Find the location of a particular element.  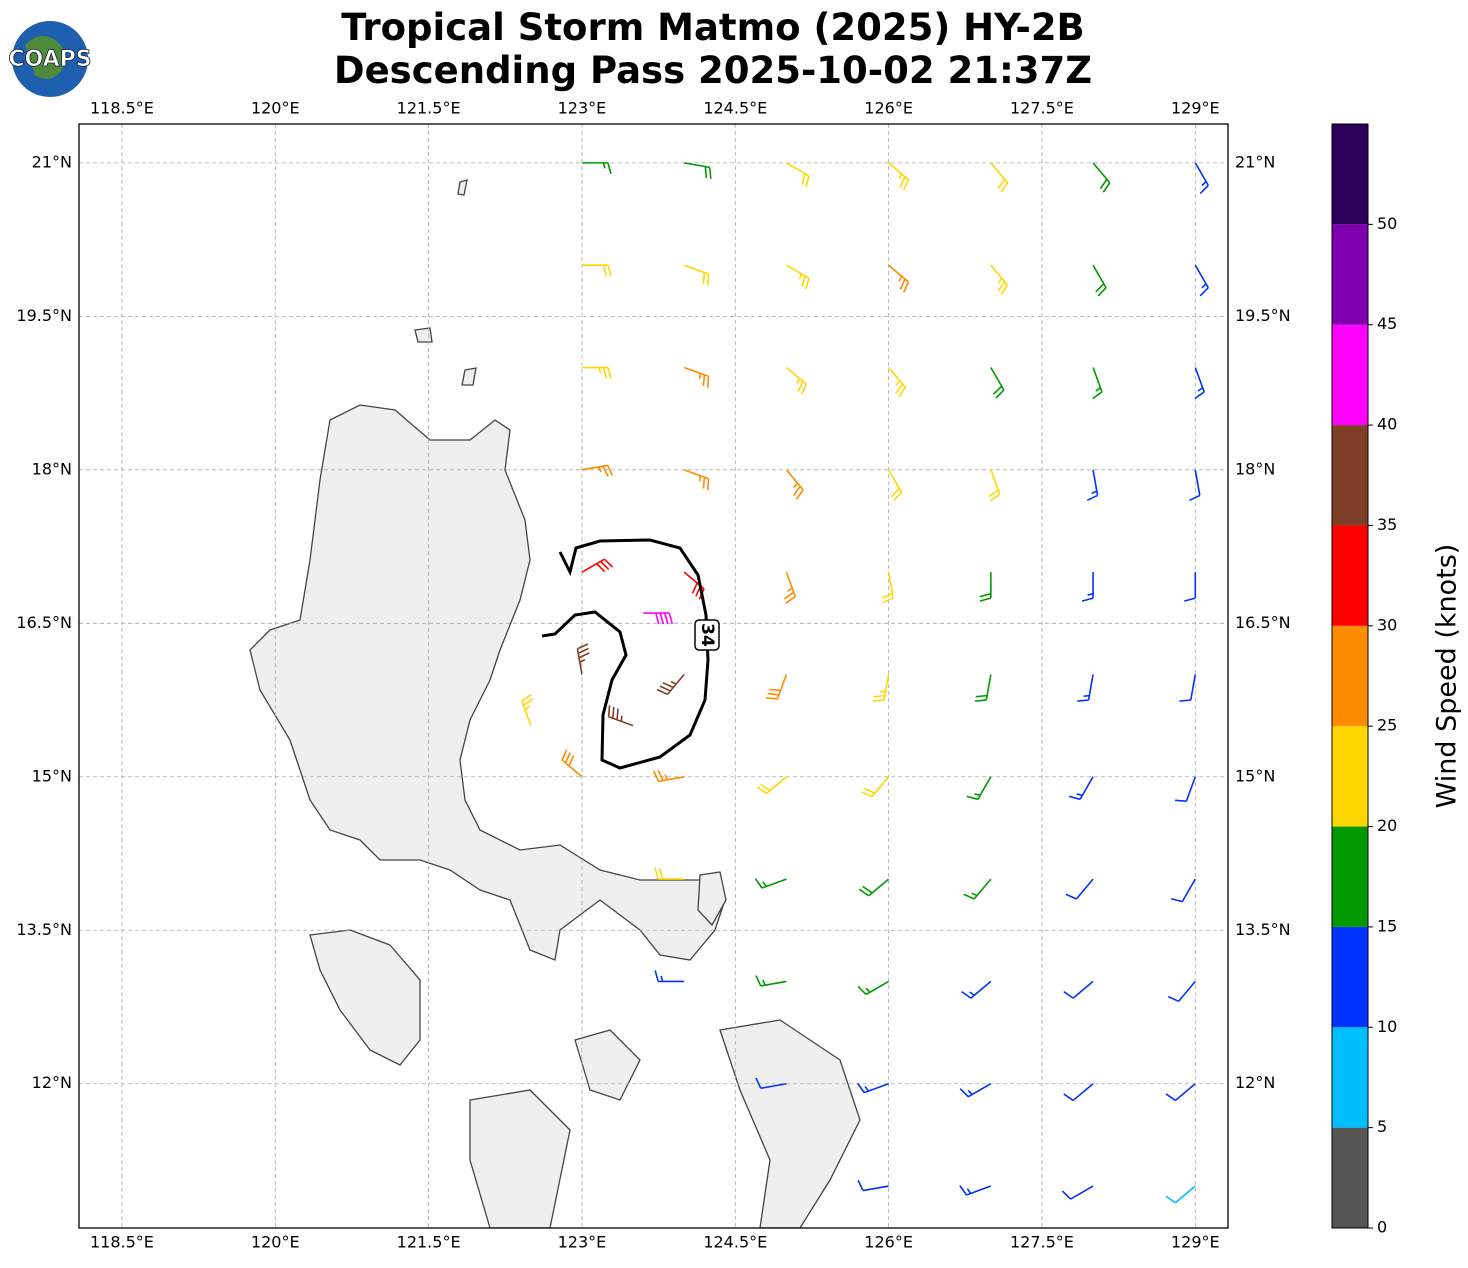

x-tick-label: 120°E is located at coordinates (275, 1242).